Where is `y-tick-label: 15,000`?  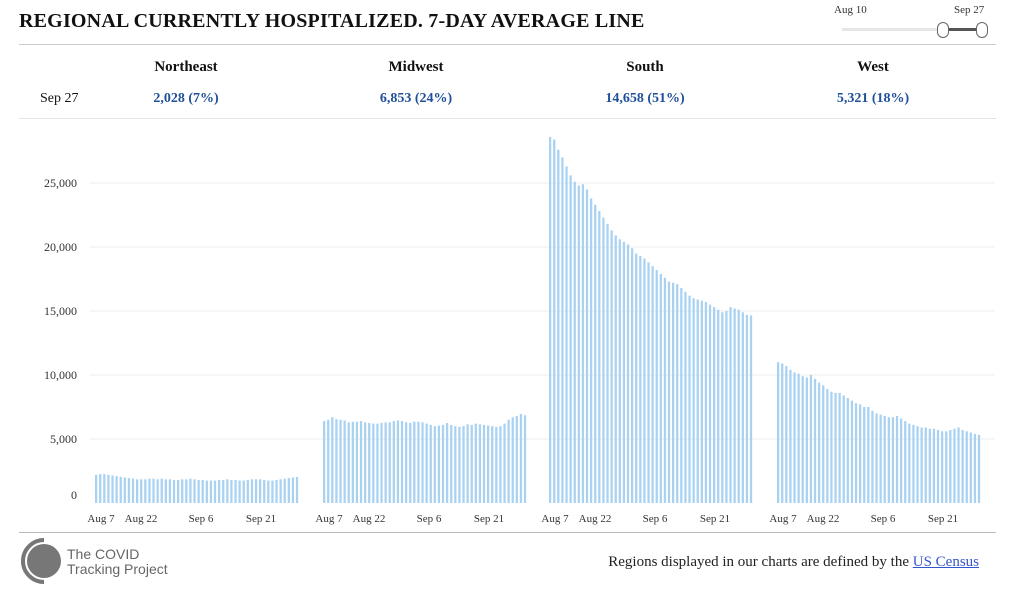
y-tick-label: 15,000 is located at coordinates (60, 311).